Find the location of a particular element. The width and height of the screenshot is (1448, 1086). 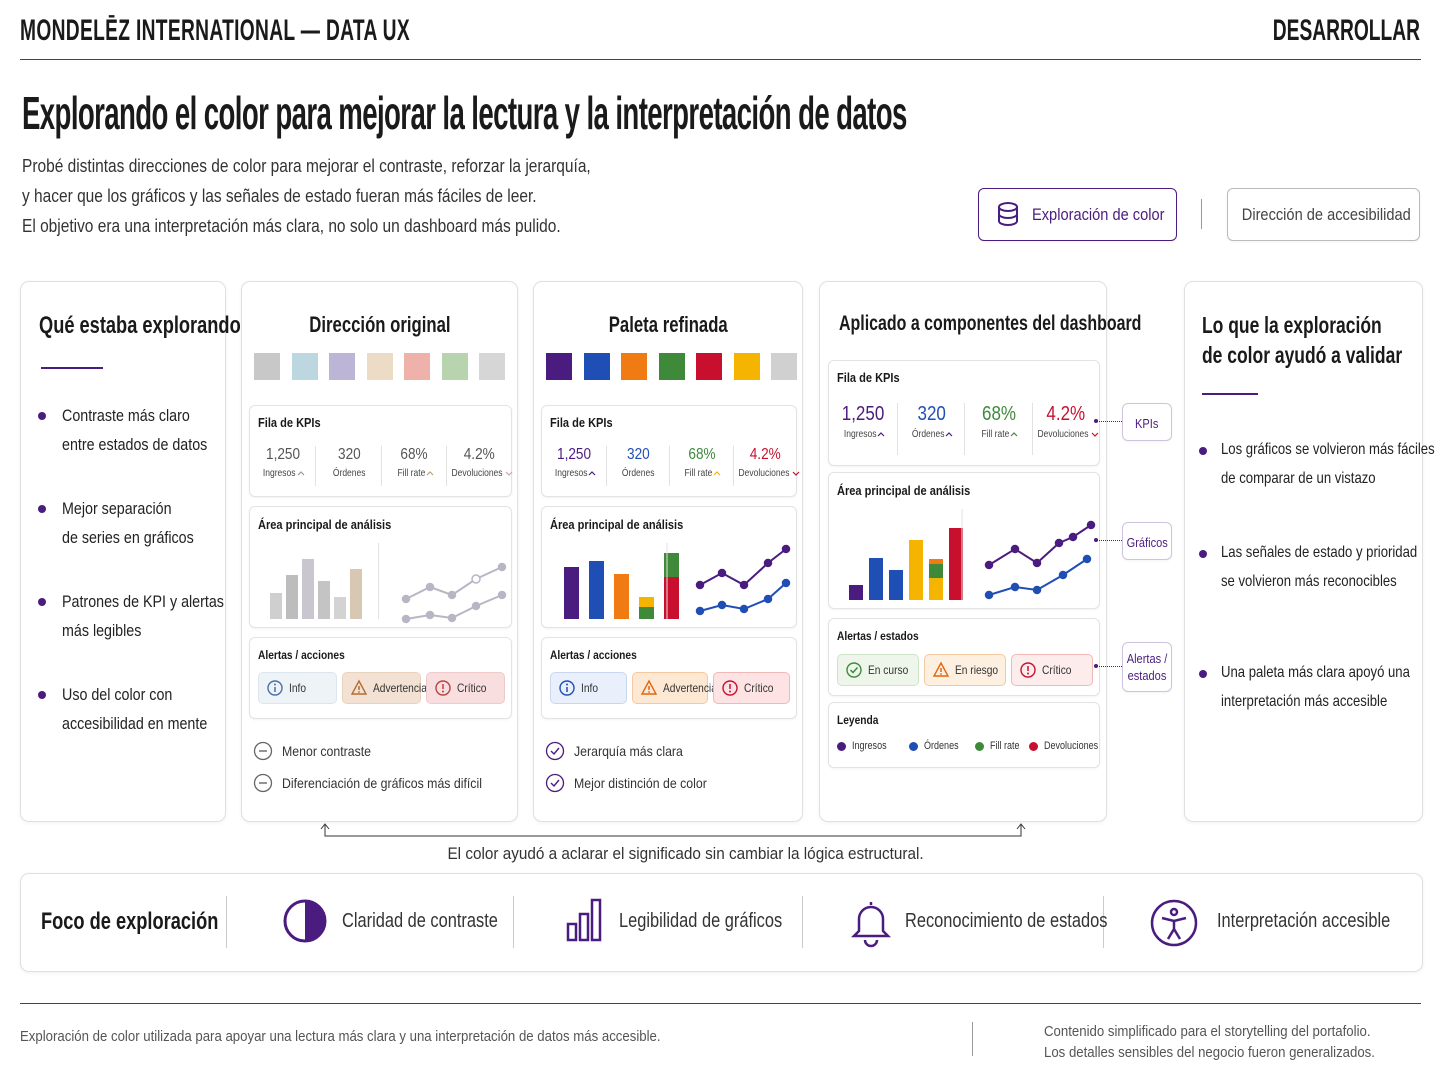

focus-icon is located at coordinates (305, 921).